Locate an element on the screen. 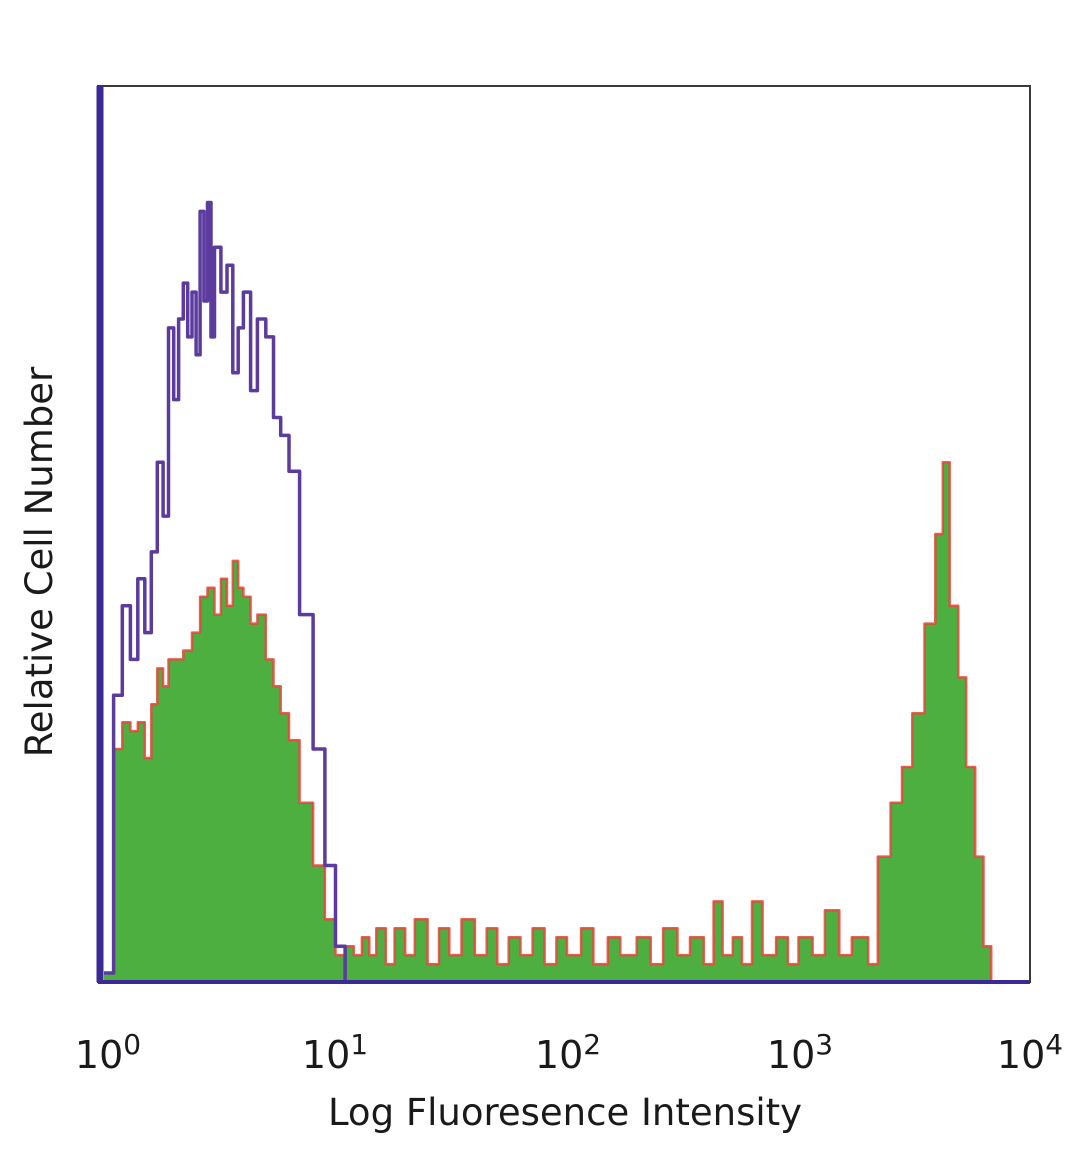  x-tick-label: 102 is located at coordinates (568, 1052).